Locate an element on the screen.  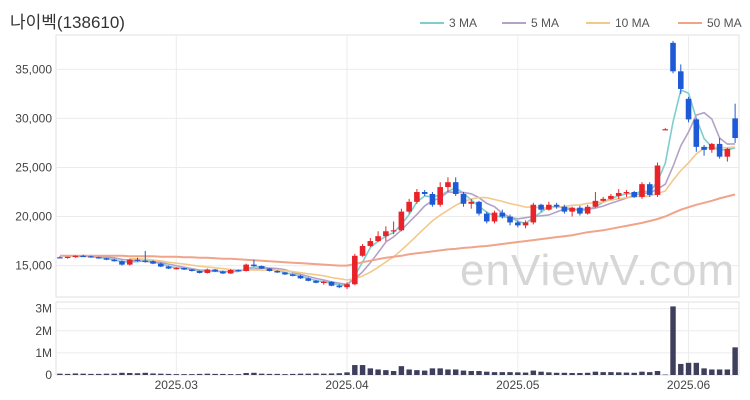
legend-label: 50 MA is located at coordinates (724, 23).